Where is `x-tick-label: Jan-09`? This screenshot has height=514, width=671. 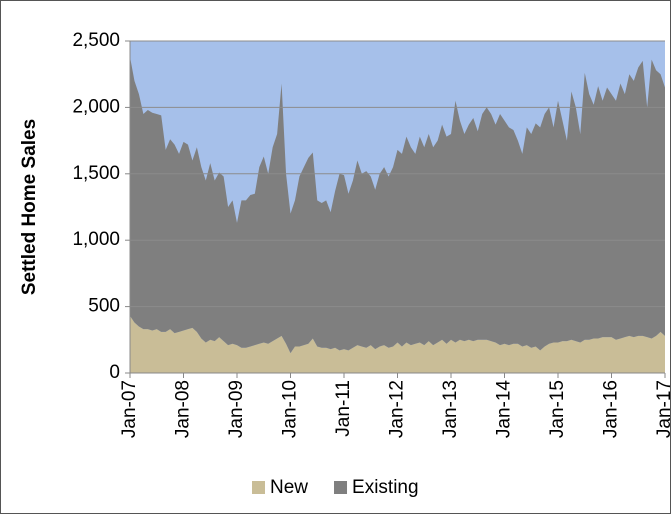 x-tick-label: Jan-09 is located at coordinates (236, 409).